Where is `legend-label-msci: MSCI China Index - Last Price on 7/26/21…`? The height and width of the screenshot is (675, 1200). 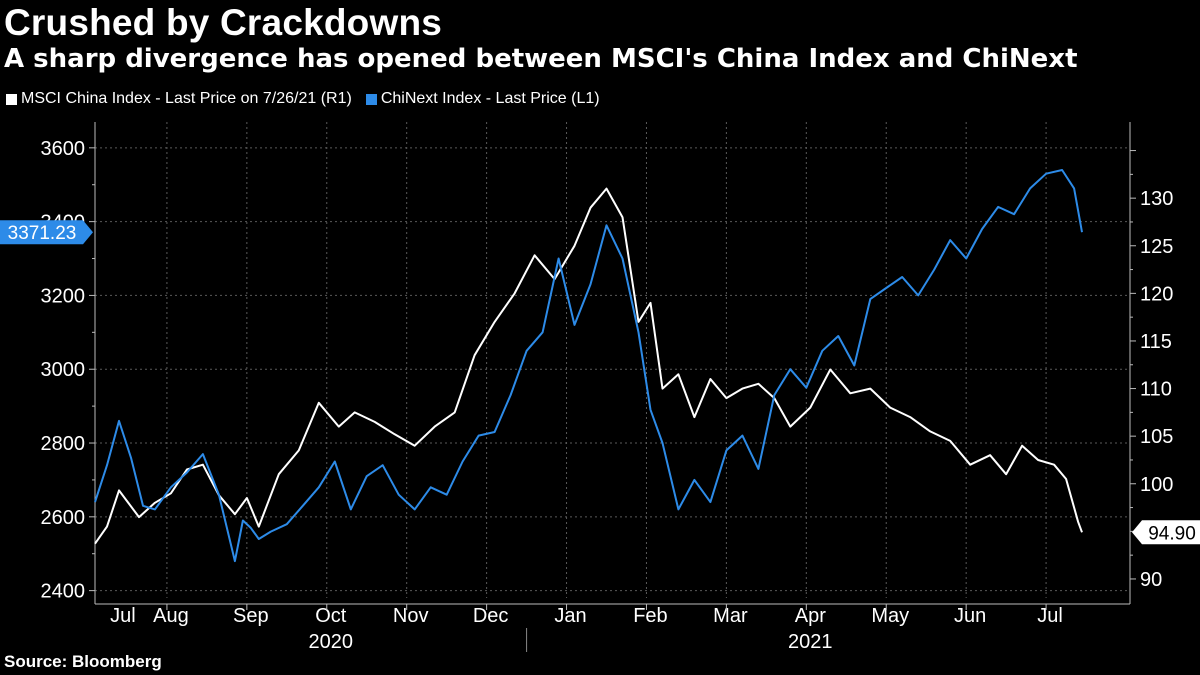
legend-label-msci: MSCI China Index - Last Price on 7/26/21… is located at coordinates (186, 98).